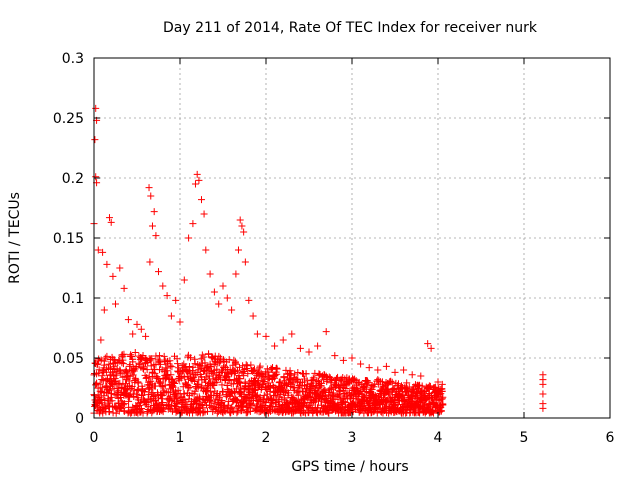 The image size is (640, 480). I want to click on y-tick-label: 0, so click(79, 419).